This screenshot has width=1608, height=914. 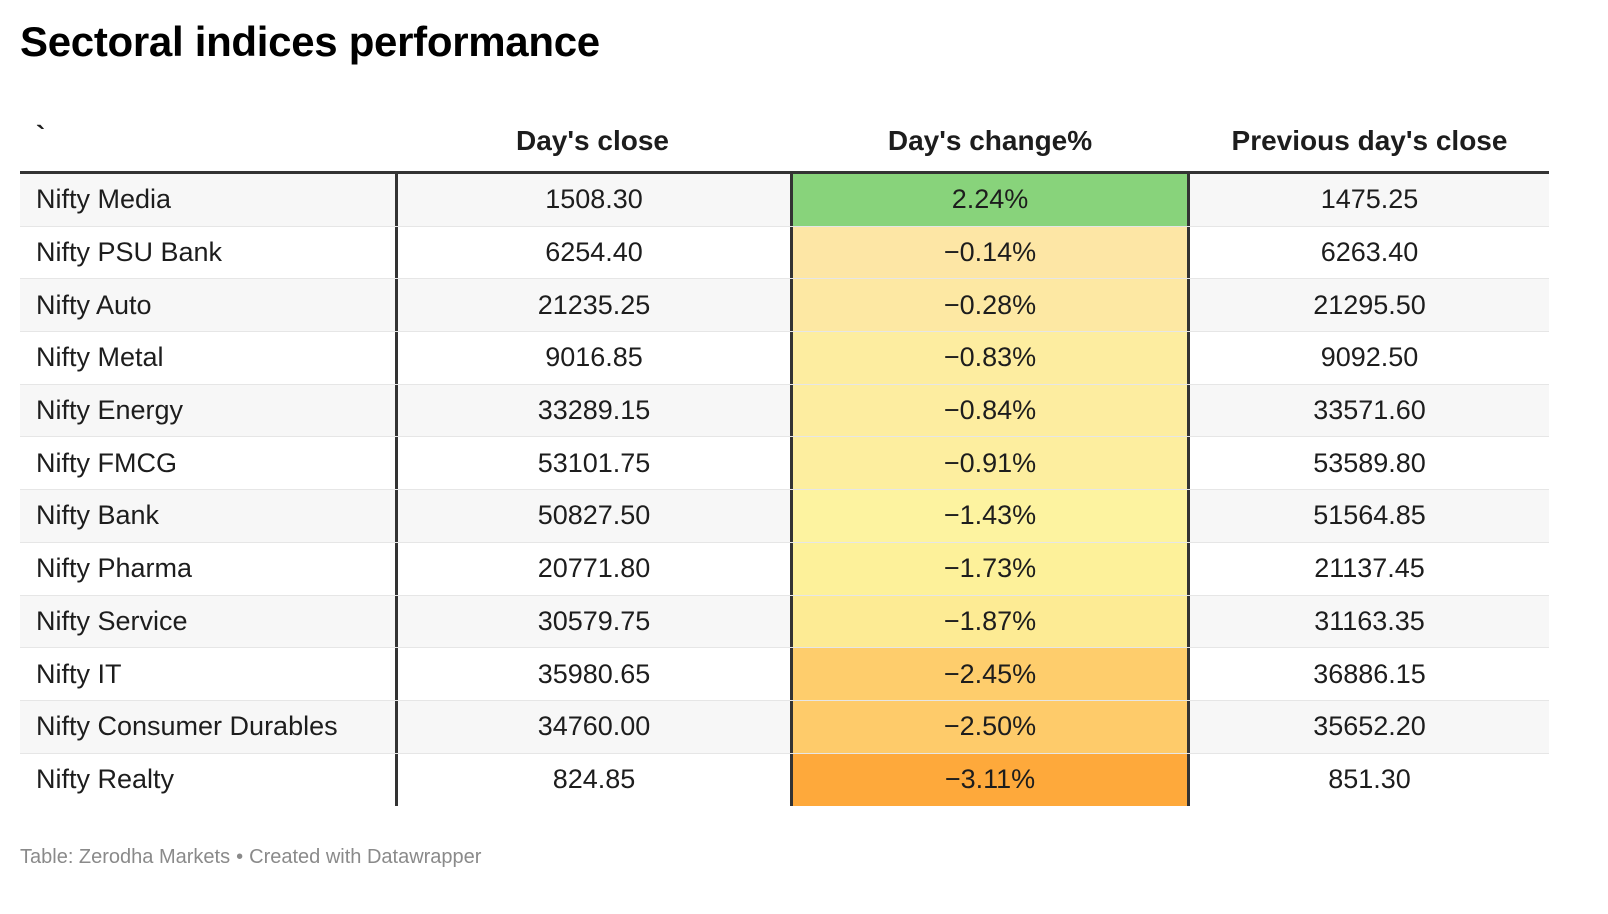 I want to click on prev-close-cell: 51564.85, so click(x=1369, y=515).